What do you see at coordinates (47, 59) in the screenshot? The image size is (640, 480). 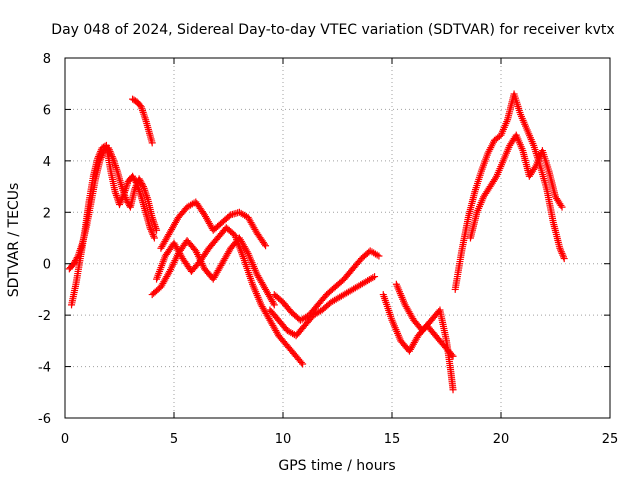 I see `y-tick-label: 8` at bounding box center [47, 59].